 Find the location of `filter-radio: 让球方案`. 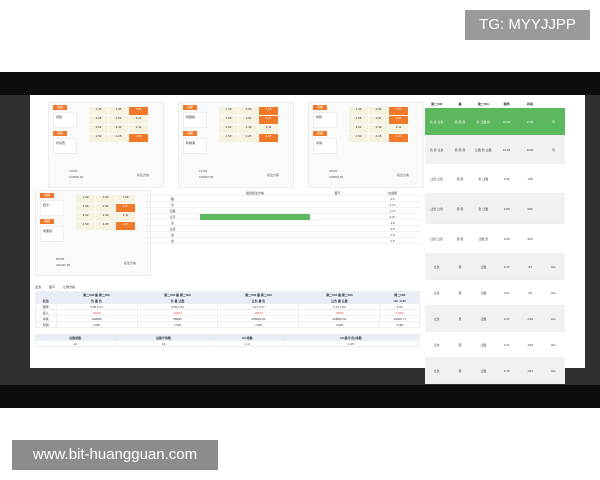

filter-radio: 让球方案 is located at coordinates (69, 287).